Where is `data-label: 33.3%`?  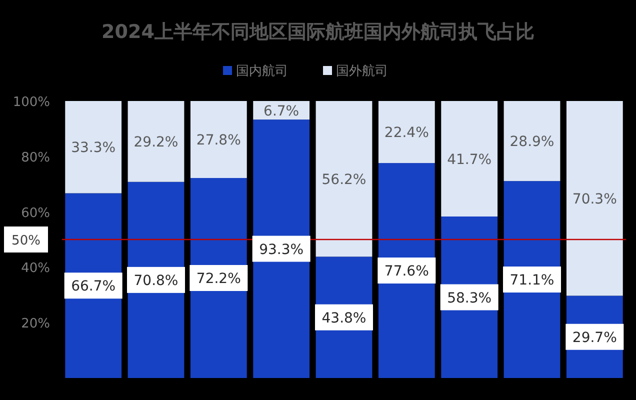
data-label: 33.3% is located at coordinates (93, 148).